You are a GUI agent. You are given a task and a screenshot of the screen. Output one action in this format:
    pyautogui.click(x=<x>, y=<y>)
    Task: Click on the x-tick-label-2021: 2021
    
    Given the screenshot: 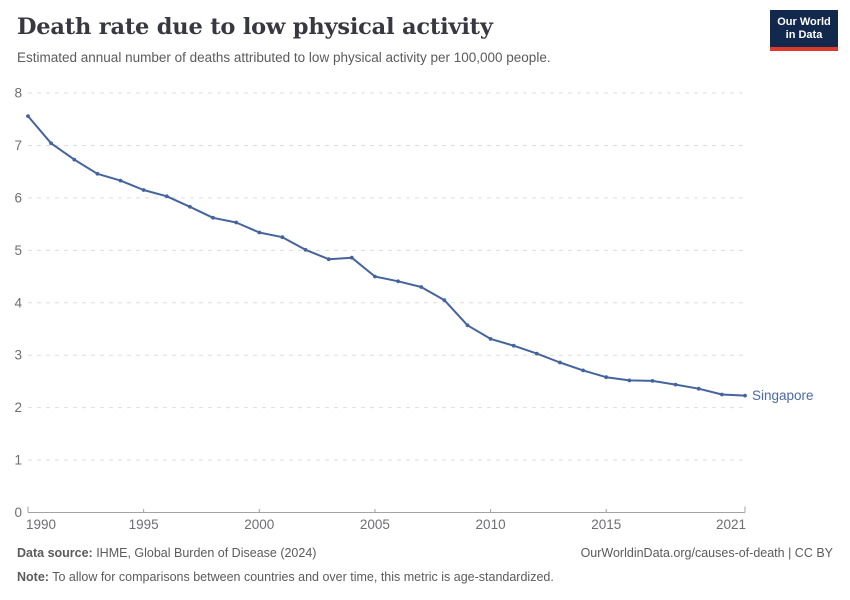 What is the action you would take?
    pyautogui.click(x=731, y=524)
    